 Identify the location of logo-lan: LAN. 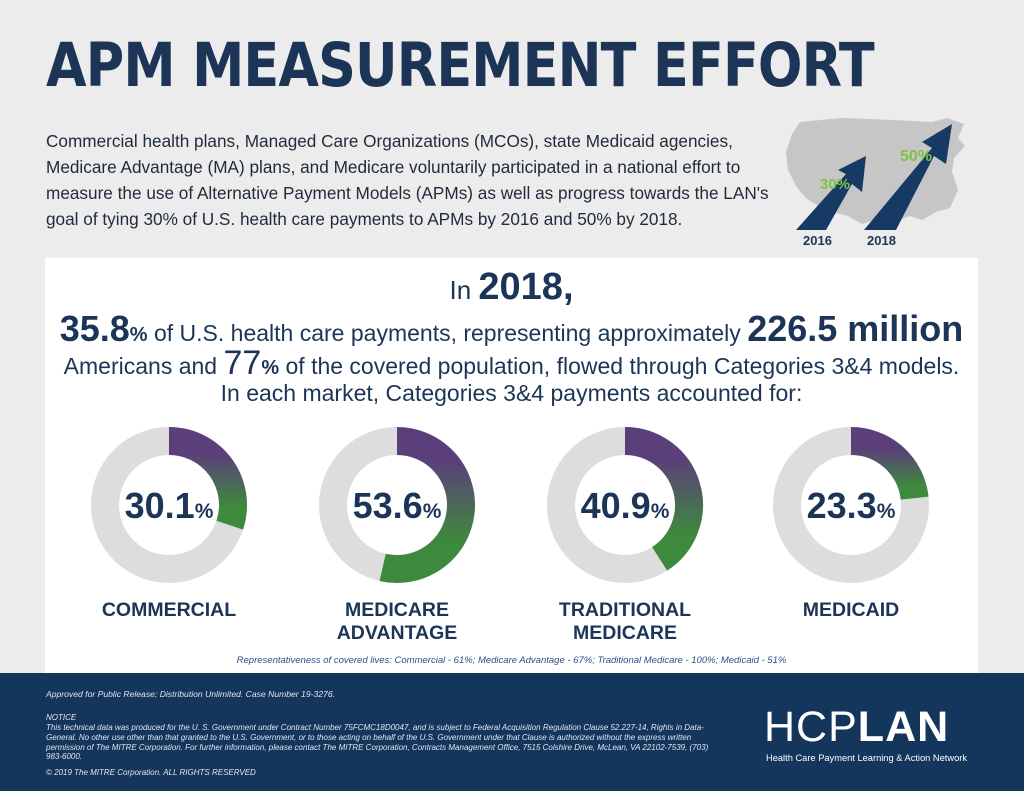
(903, 727).